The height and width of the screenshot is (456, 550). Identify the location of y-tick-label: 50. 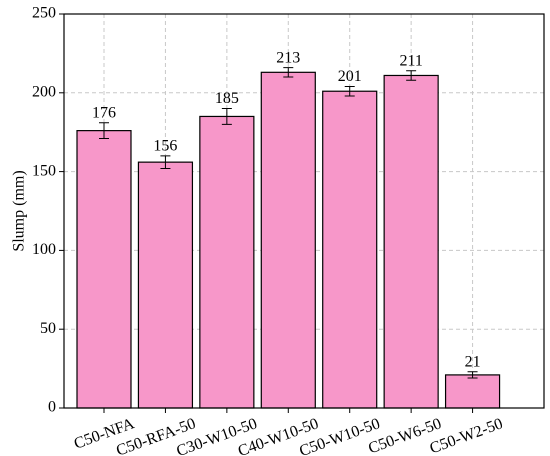
(48, 328).